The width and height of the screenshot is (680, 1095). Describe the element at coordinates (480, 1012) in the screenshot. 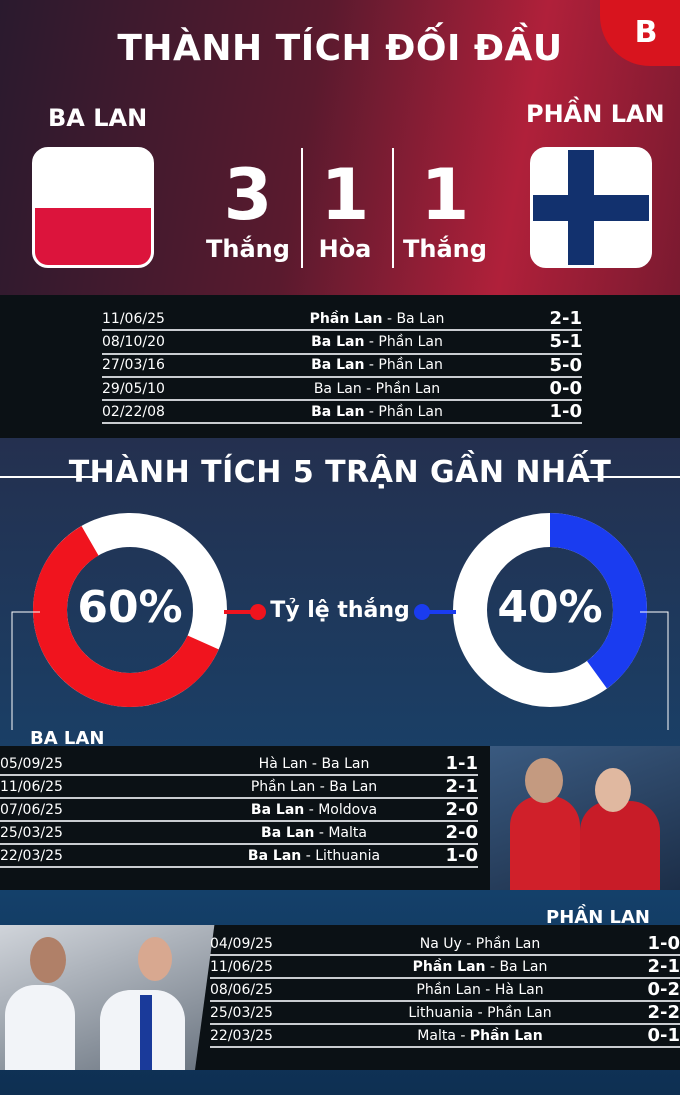

I see `match-teams: Lithuania - Phần Lan` at that location.